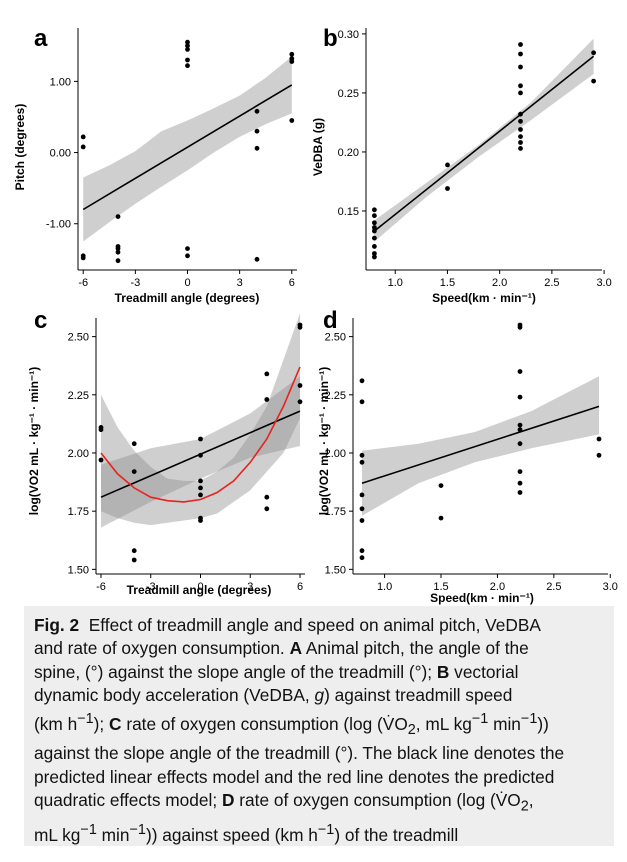 This screenshot has height=862, width=627. Describe the element at coordinates (543, 723) in the screenshot. I see `caption-text-c4: ))` at that location.